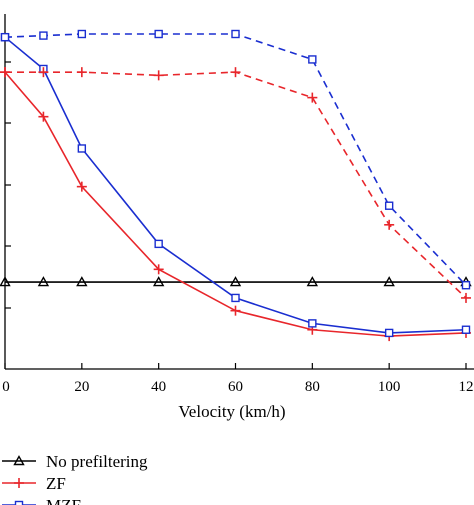 Image resolution: width=474 pixels, height=505 pixels. I want to click on series-0-solid, so click(236, 281).